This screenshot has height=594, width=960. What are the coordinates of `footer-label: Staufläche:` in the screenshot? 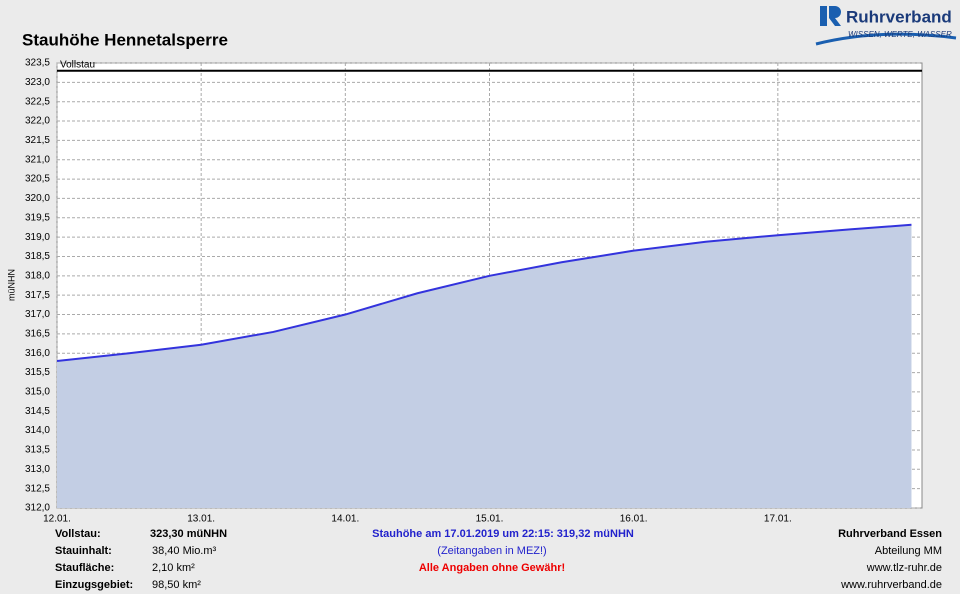 It's located at (84, 568).